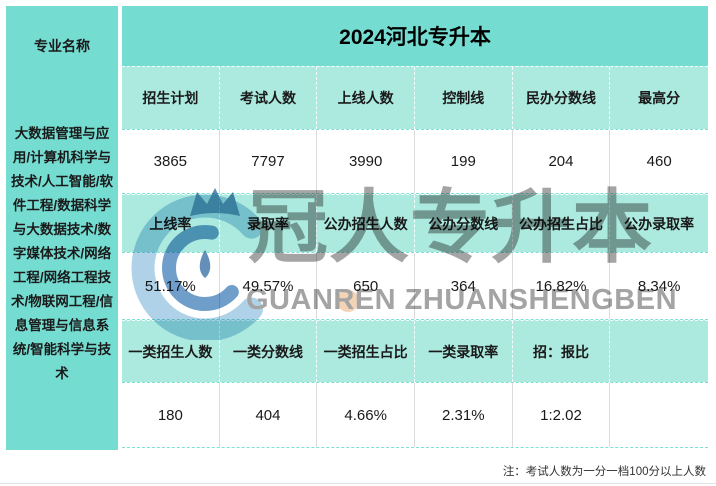 This screenshot has width=716, height=486. What do you see at coordinates (659, 286) in the screenshot?
I see `value-cell: 8.34%` at bounding box center [659, 286].